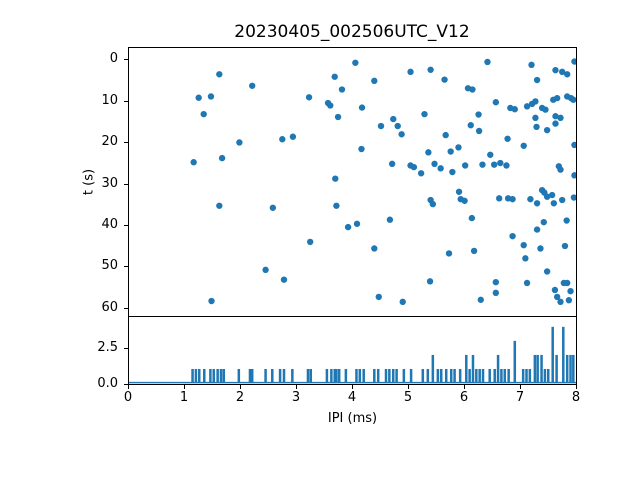 This screenshot has width=640, height=480. What do you see at coordinates (352, 397) in the screenshot?
I see `tick-label: 4` at bounding box center [352, 397].